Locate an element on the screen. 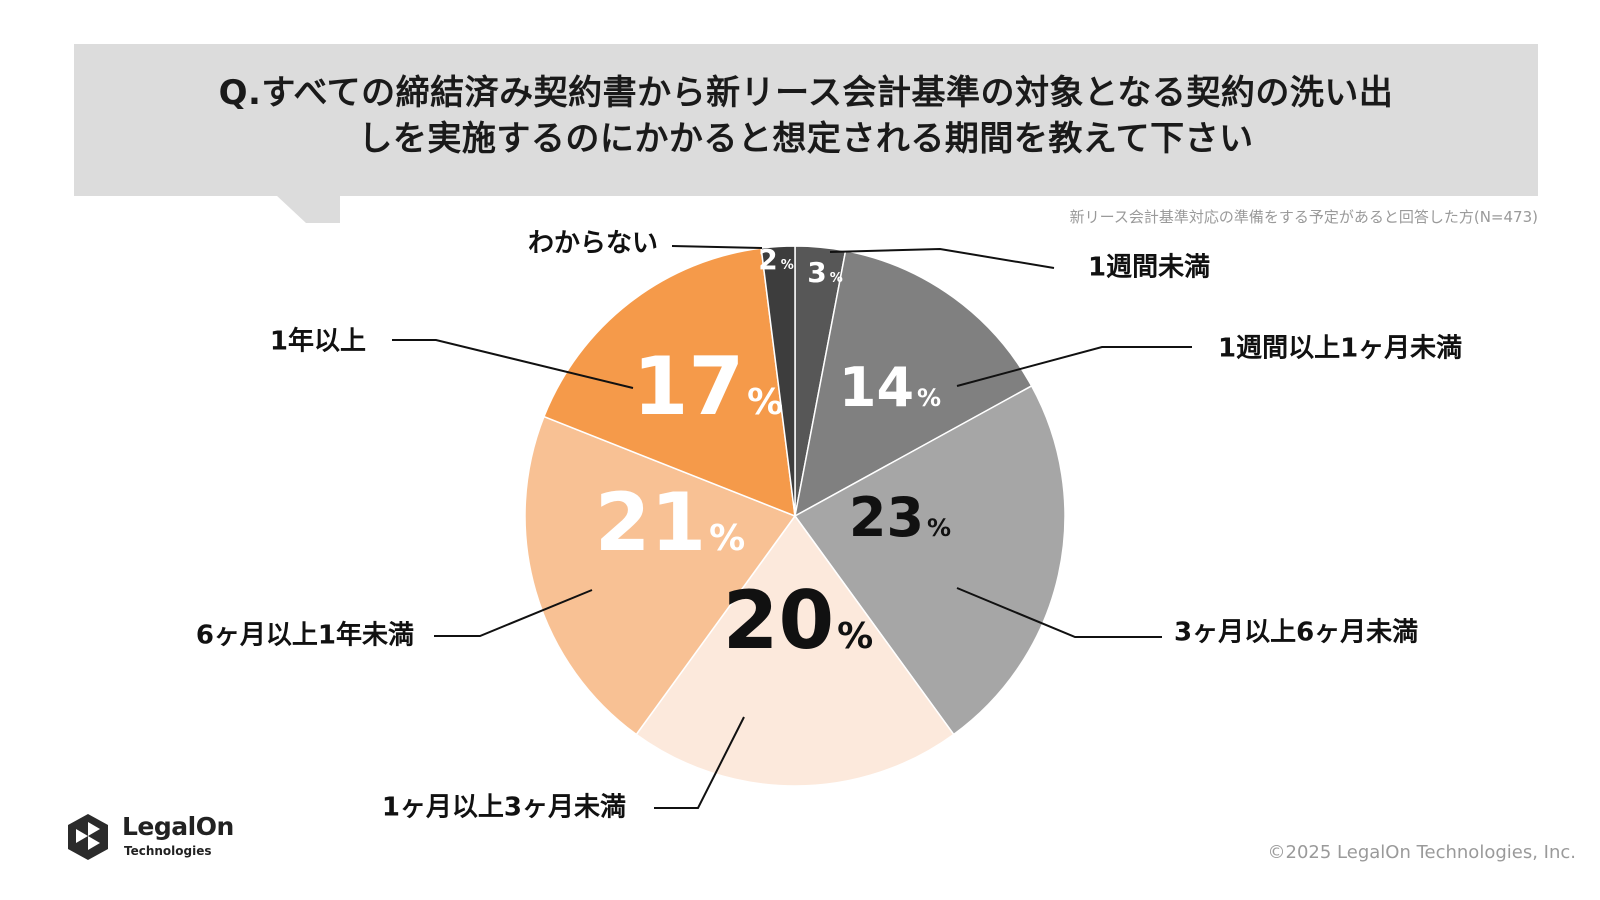 Image resolution: width=1600 pixels, height=900 pixels. slice-value-number: 20 is located at coordinates (778, 620).